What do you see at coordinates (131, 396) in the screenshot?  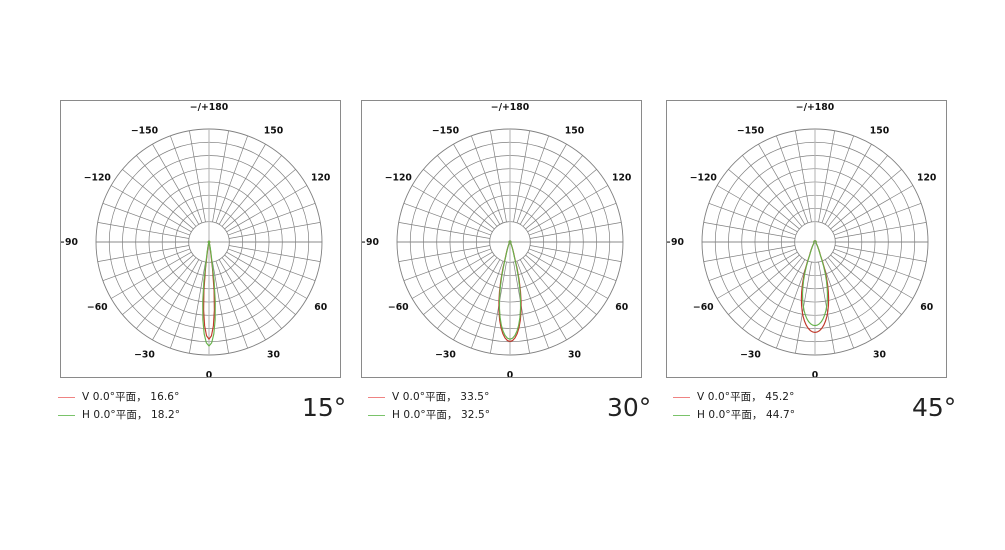 I see `legend-label-v: V 0.0°平面， 16.6°` at bounding box center [131, 396].